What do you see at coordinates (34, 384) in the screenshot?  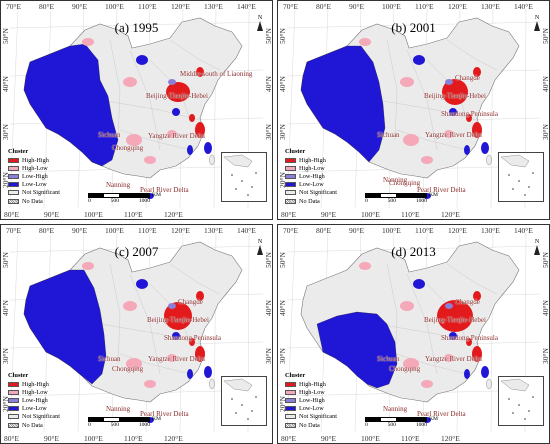 I see `legend-item: High-High` at bounding box center [34, 384].